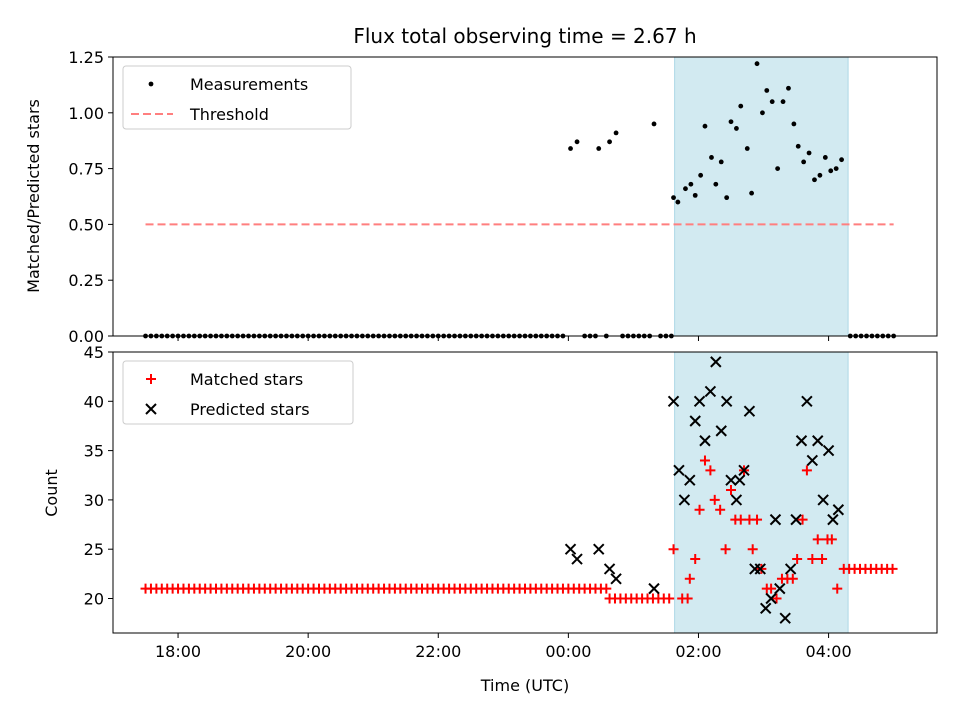 The image size is (960, 720). I want to click on x-tick-label: 18:00, so click(178, 651).